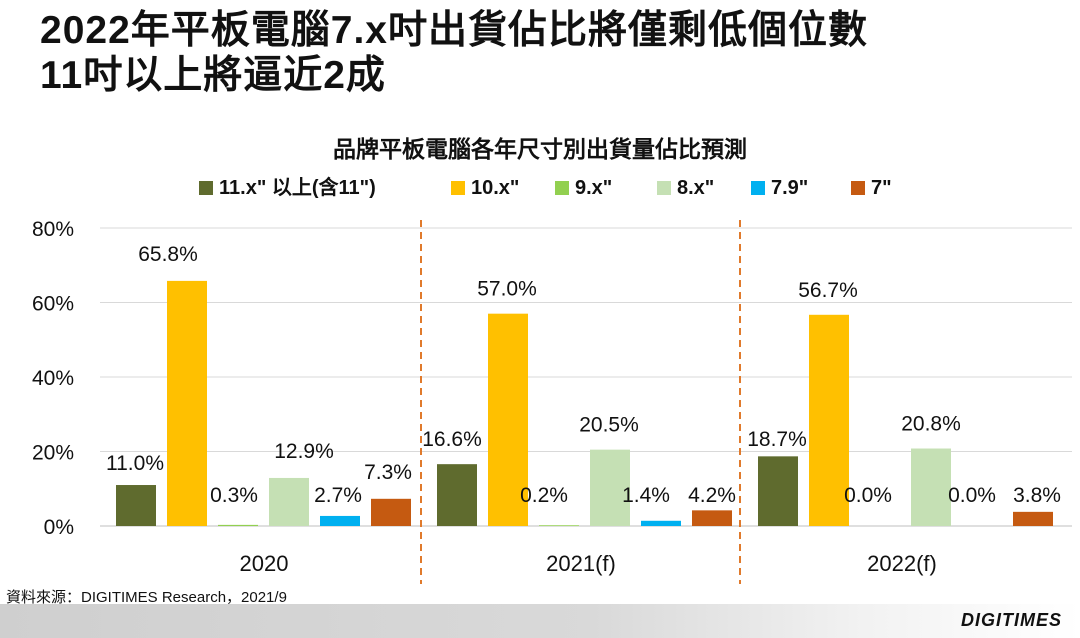 Image resolution: width=1080 pixels, height=638 pixels. What do you see at coordinates (213, 75) in the screenshot?
I see `headline-line-2: 11吋以上將逼近2成` at bounding box center [213, 75].